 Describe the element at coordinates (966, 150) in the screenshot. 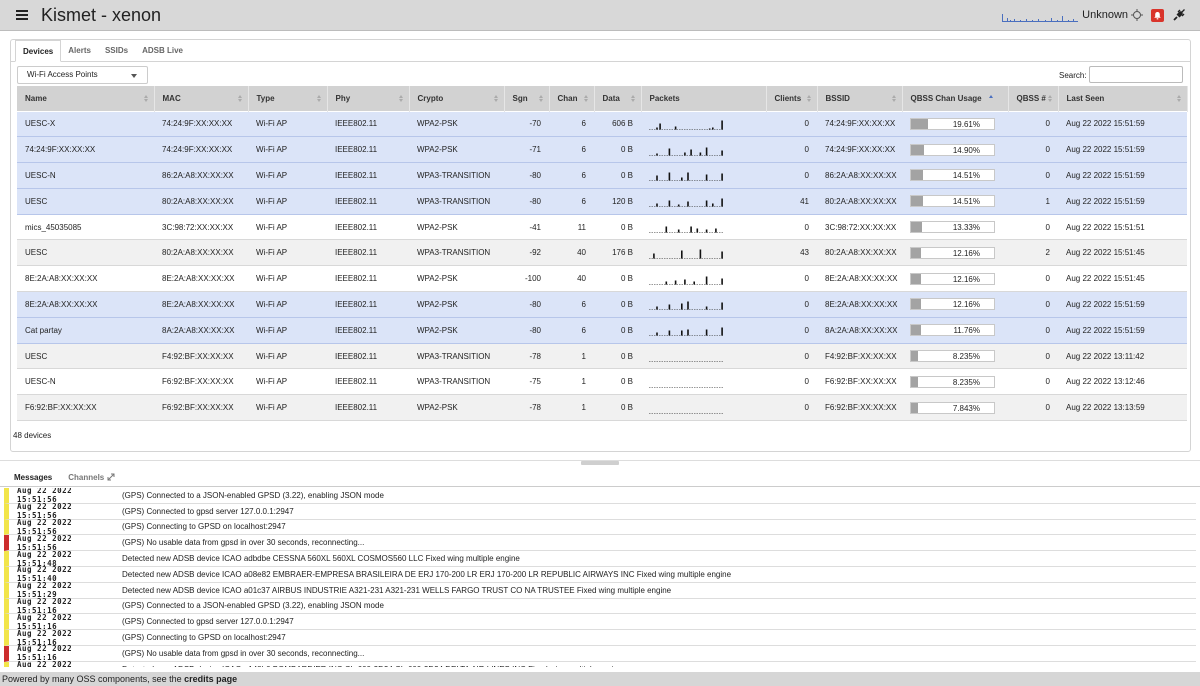

I see `qbss-usage-label: 14.90%` at that location.